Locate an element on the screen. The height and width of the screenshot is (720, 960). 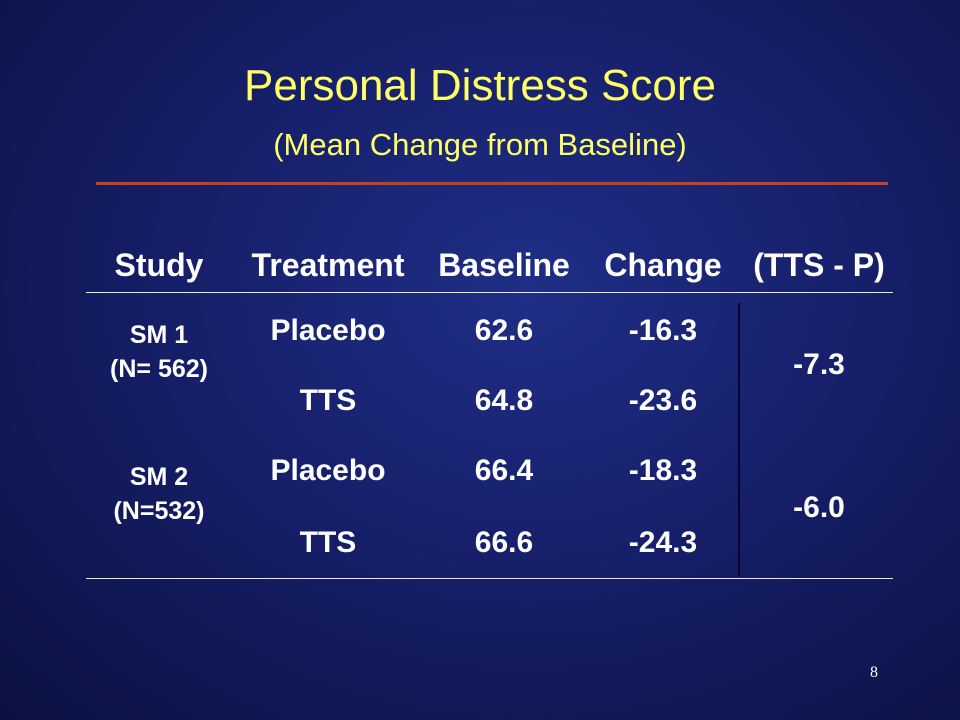
study-n-label: (N=532) is located at coordinates (159, 511).